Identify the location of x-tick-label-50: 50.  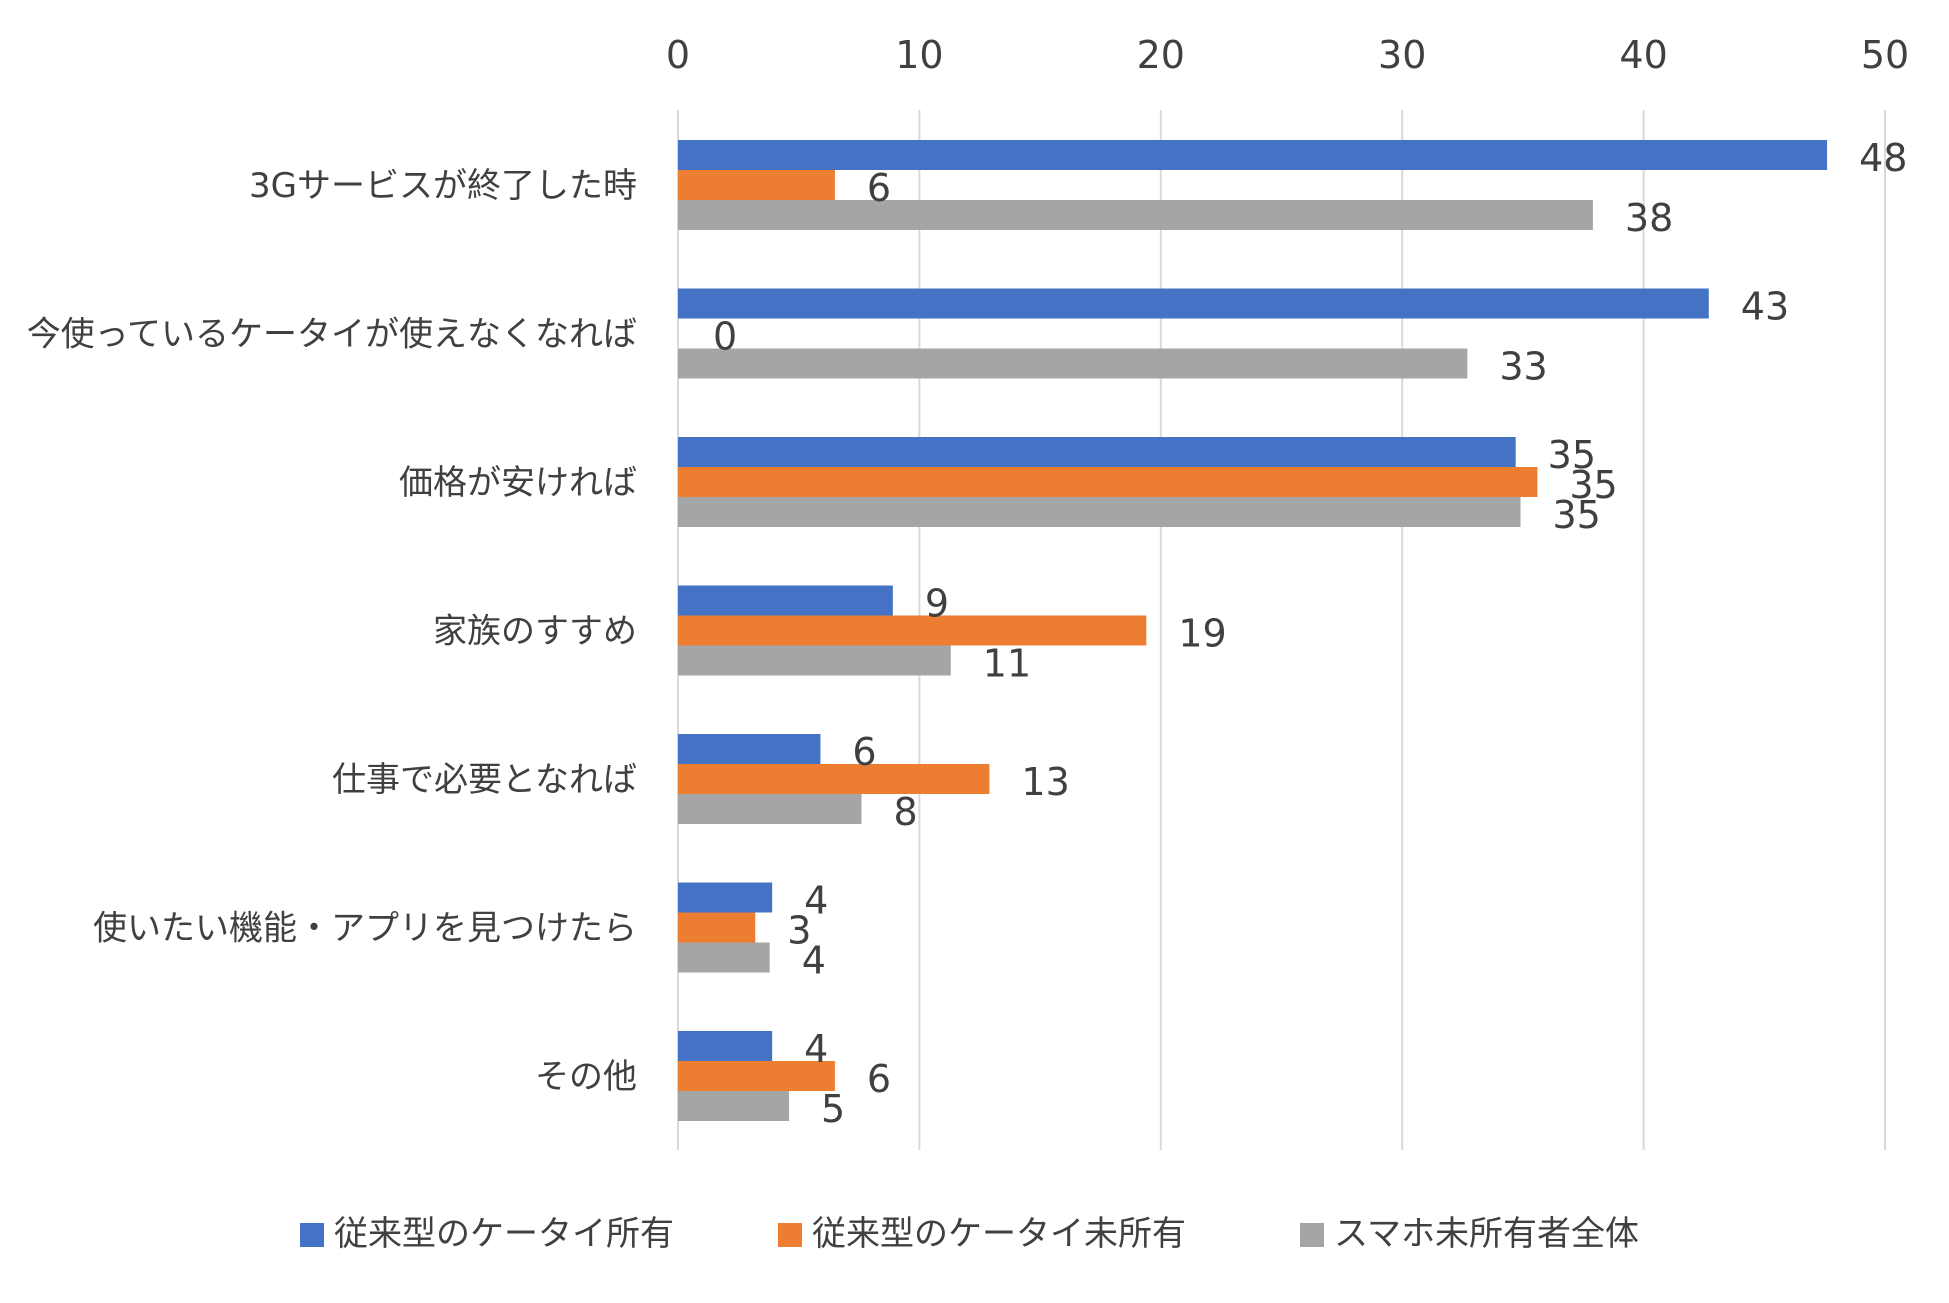
(1885, 55).